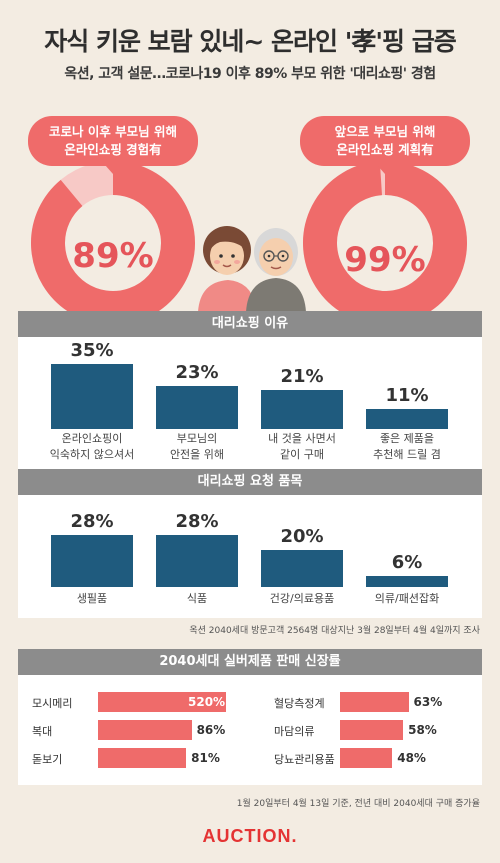 The image size is (500, 863). What do you see at coordinates (92, 351) in the screenshot?
I see `bar-value-0-0: 35%` at bounding box center [92, 351].